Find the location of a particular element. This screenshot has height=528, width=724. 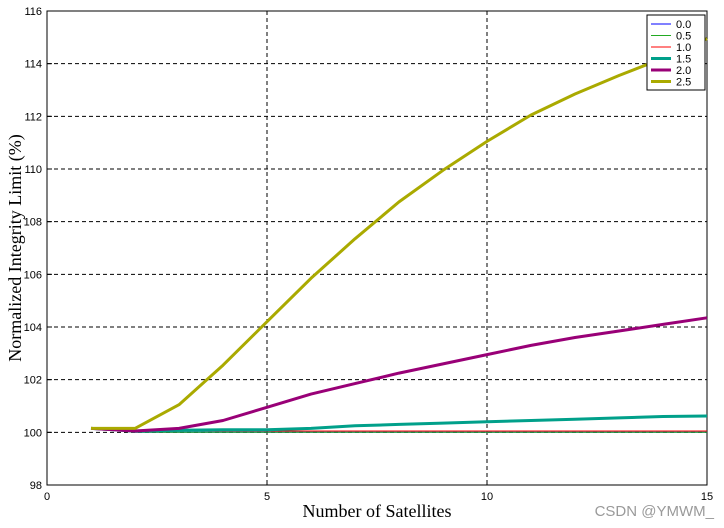

y-tick-label: 106 is located at coordinates (33, 275).